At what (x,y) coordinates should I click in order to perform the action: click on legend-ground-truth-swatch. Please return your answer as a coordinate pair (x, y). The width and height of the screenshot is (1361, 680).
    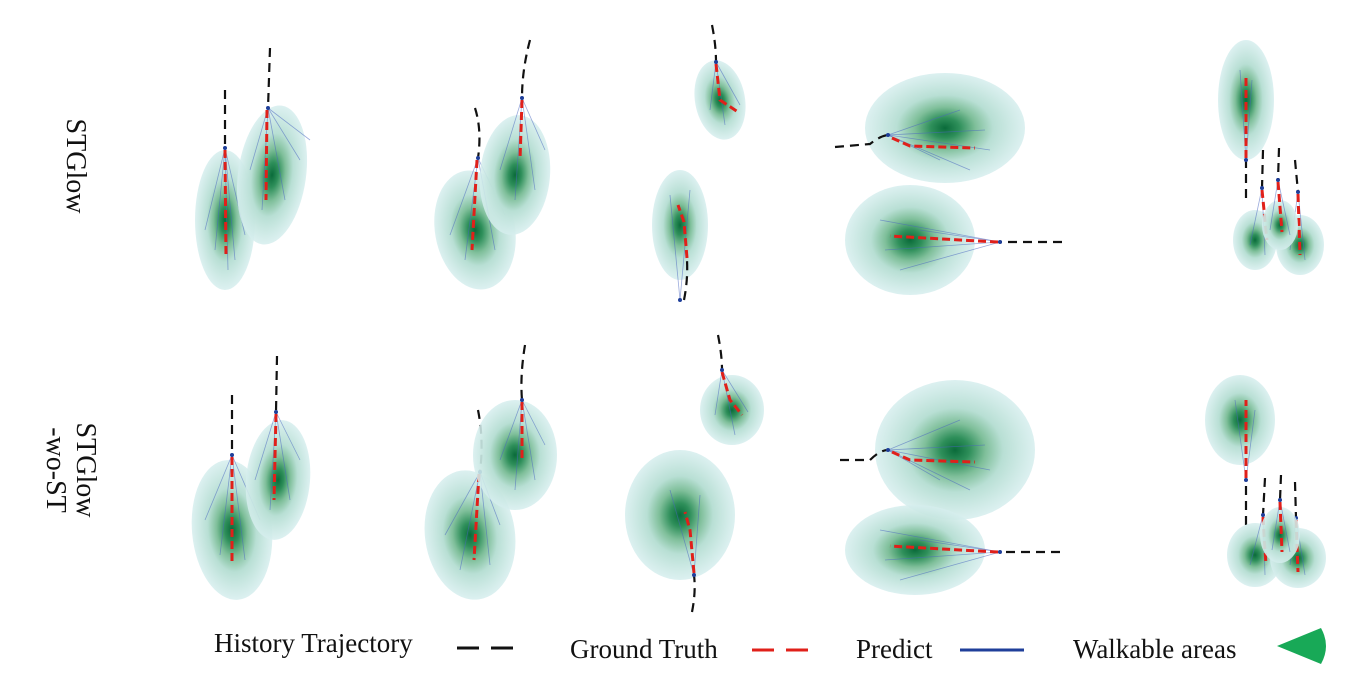
    Looking at the image, I should click on (784, 650).